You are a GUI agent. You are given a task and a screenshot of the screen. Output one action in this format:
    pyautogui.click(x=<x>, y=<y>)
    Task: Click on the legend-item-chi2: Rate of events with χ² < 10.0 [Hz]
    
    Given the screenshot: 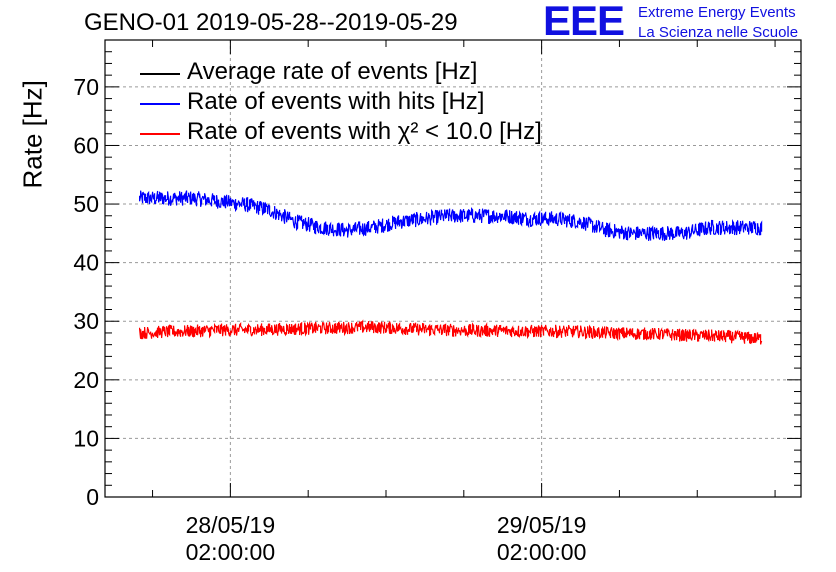 What is the action you would take?
    pyautogui.click(x=370, y=133)
    